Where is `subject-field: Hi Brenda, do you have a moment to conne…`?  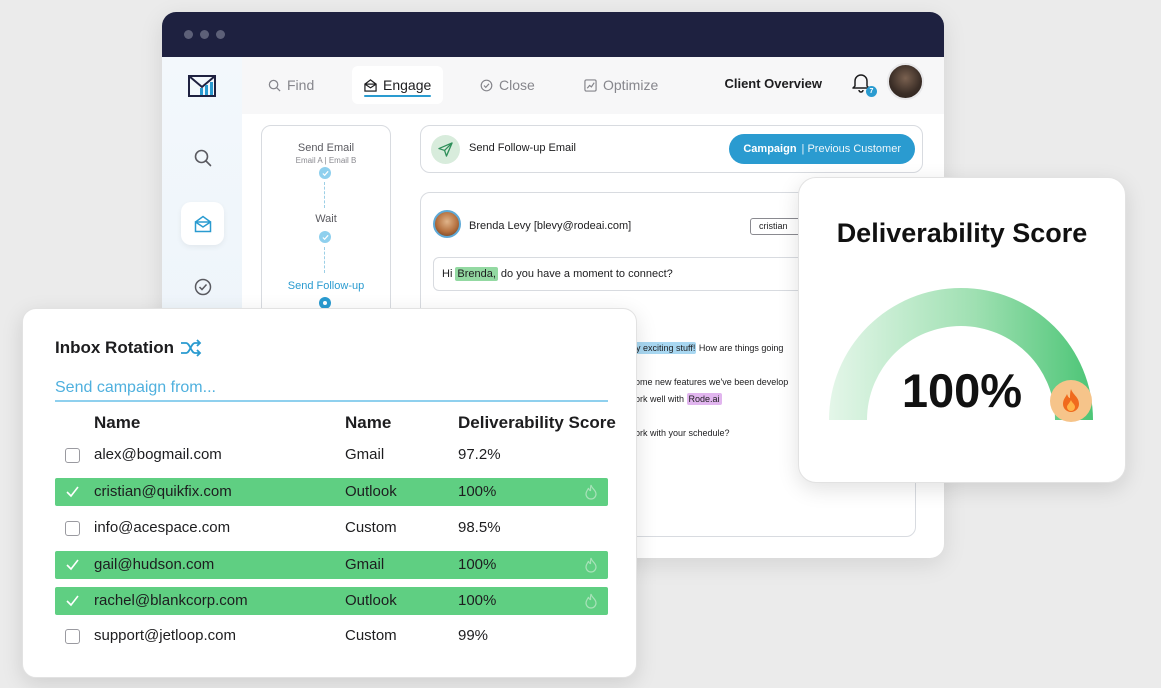
subject-field: Hi Brenda, do you have a moment to conne… is located at coordinates (673, 274).